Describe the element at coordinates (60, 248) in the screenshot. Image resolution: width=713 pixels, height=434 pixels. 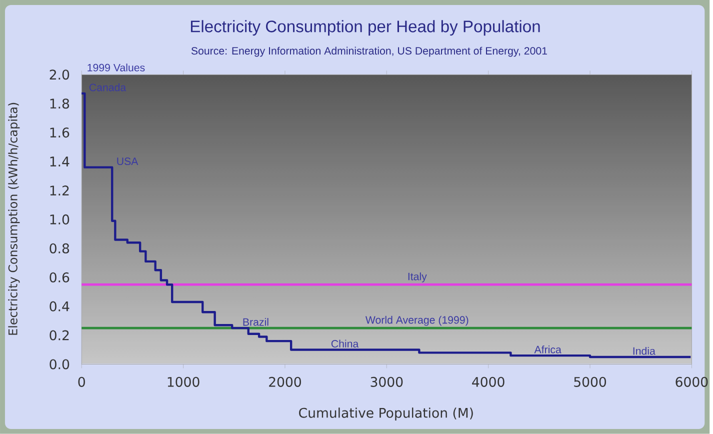
I see `y-tick-label: 0.8` at that location.